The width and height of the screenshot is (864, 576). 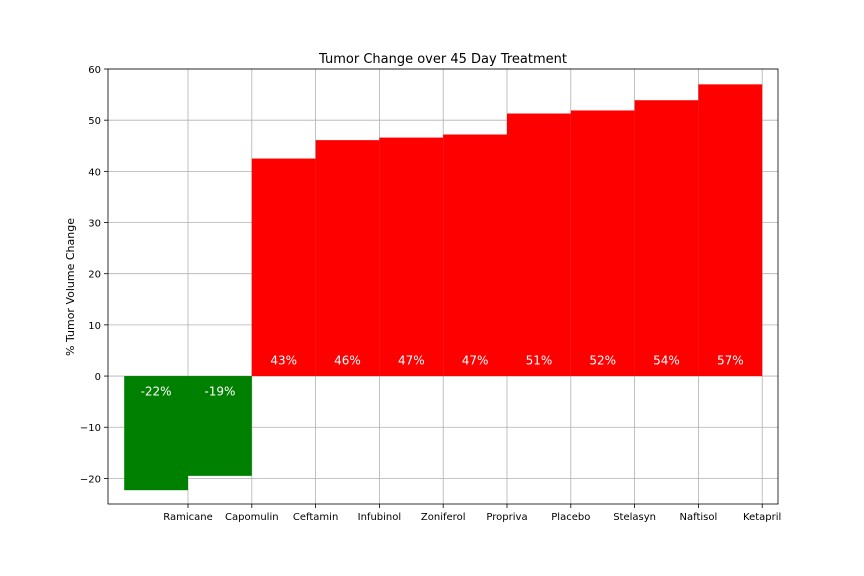 I want to click on data-label: -22%, so click(x=156, y=391).